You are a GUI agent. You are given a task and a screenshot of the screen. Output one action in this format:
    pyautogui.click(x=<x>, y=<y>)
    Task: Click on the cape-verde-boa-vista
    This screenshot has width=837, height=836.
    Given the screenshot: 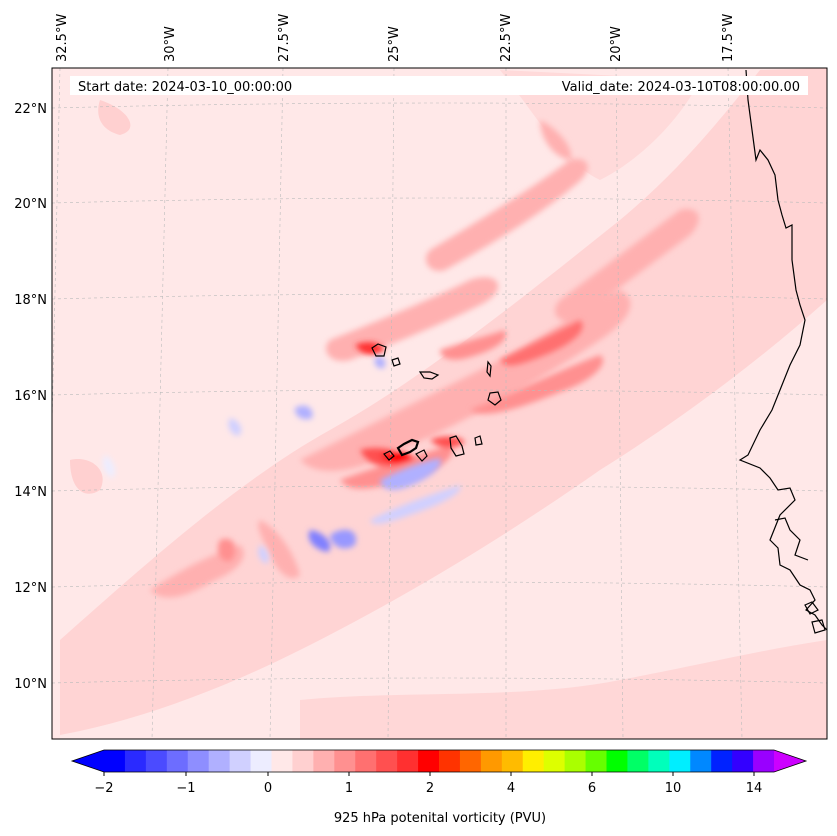 What is the action you would take?
    pyautogui.click(x=494, y=398)
    